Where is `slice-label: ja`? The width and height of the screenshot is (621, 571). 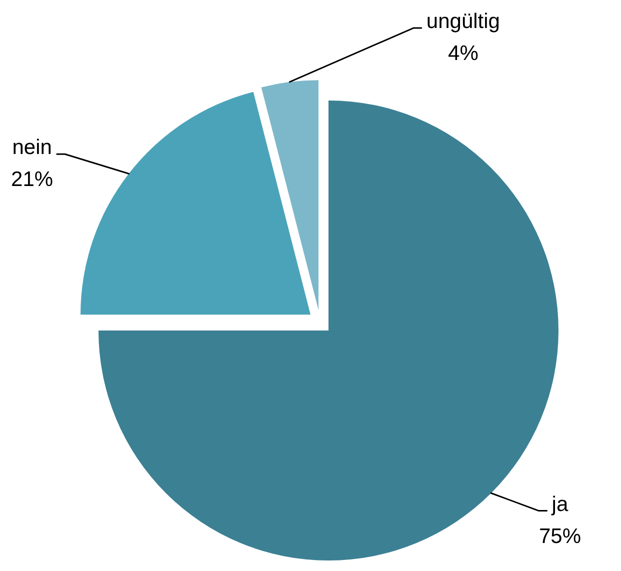 slice-label: ja is located at coordinates (559, 504).